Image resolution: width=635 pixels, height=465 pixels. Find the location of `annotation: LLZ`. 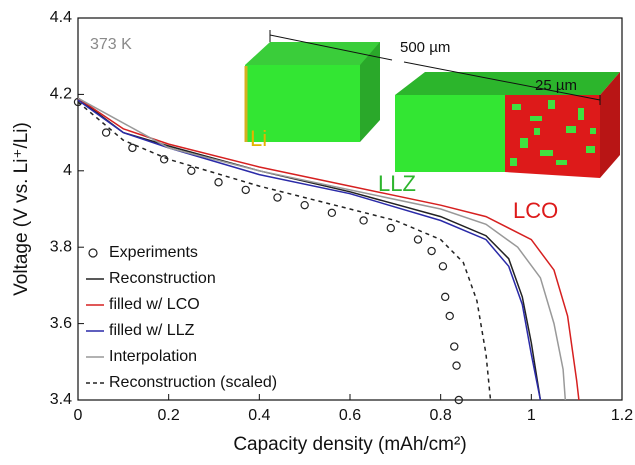

annotation: LLZ is located at coordinates (397, 183).